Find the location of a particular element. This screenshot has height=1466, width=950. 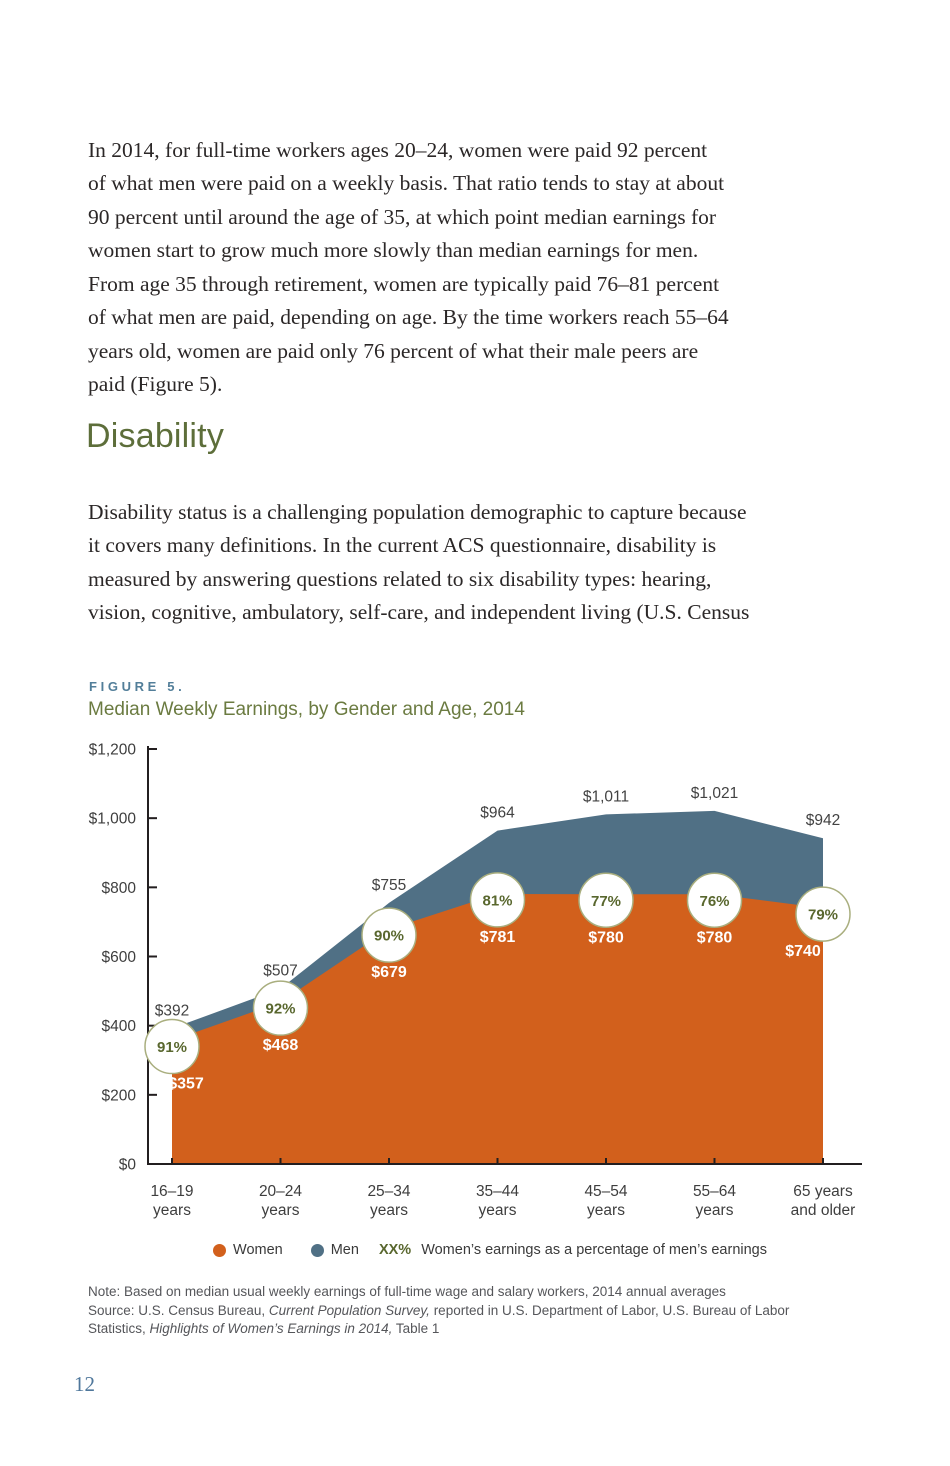

women-value-label: $781 is located at coordinates (498, 937).